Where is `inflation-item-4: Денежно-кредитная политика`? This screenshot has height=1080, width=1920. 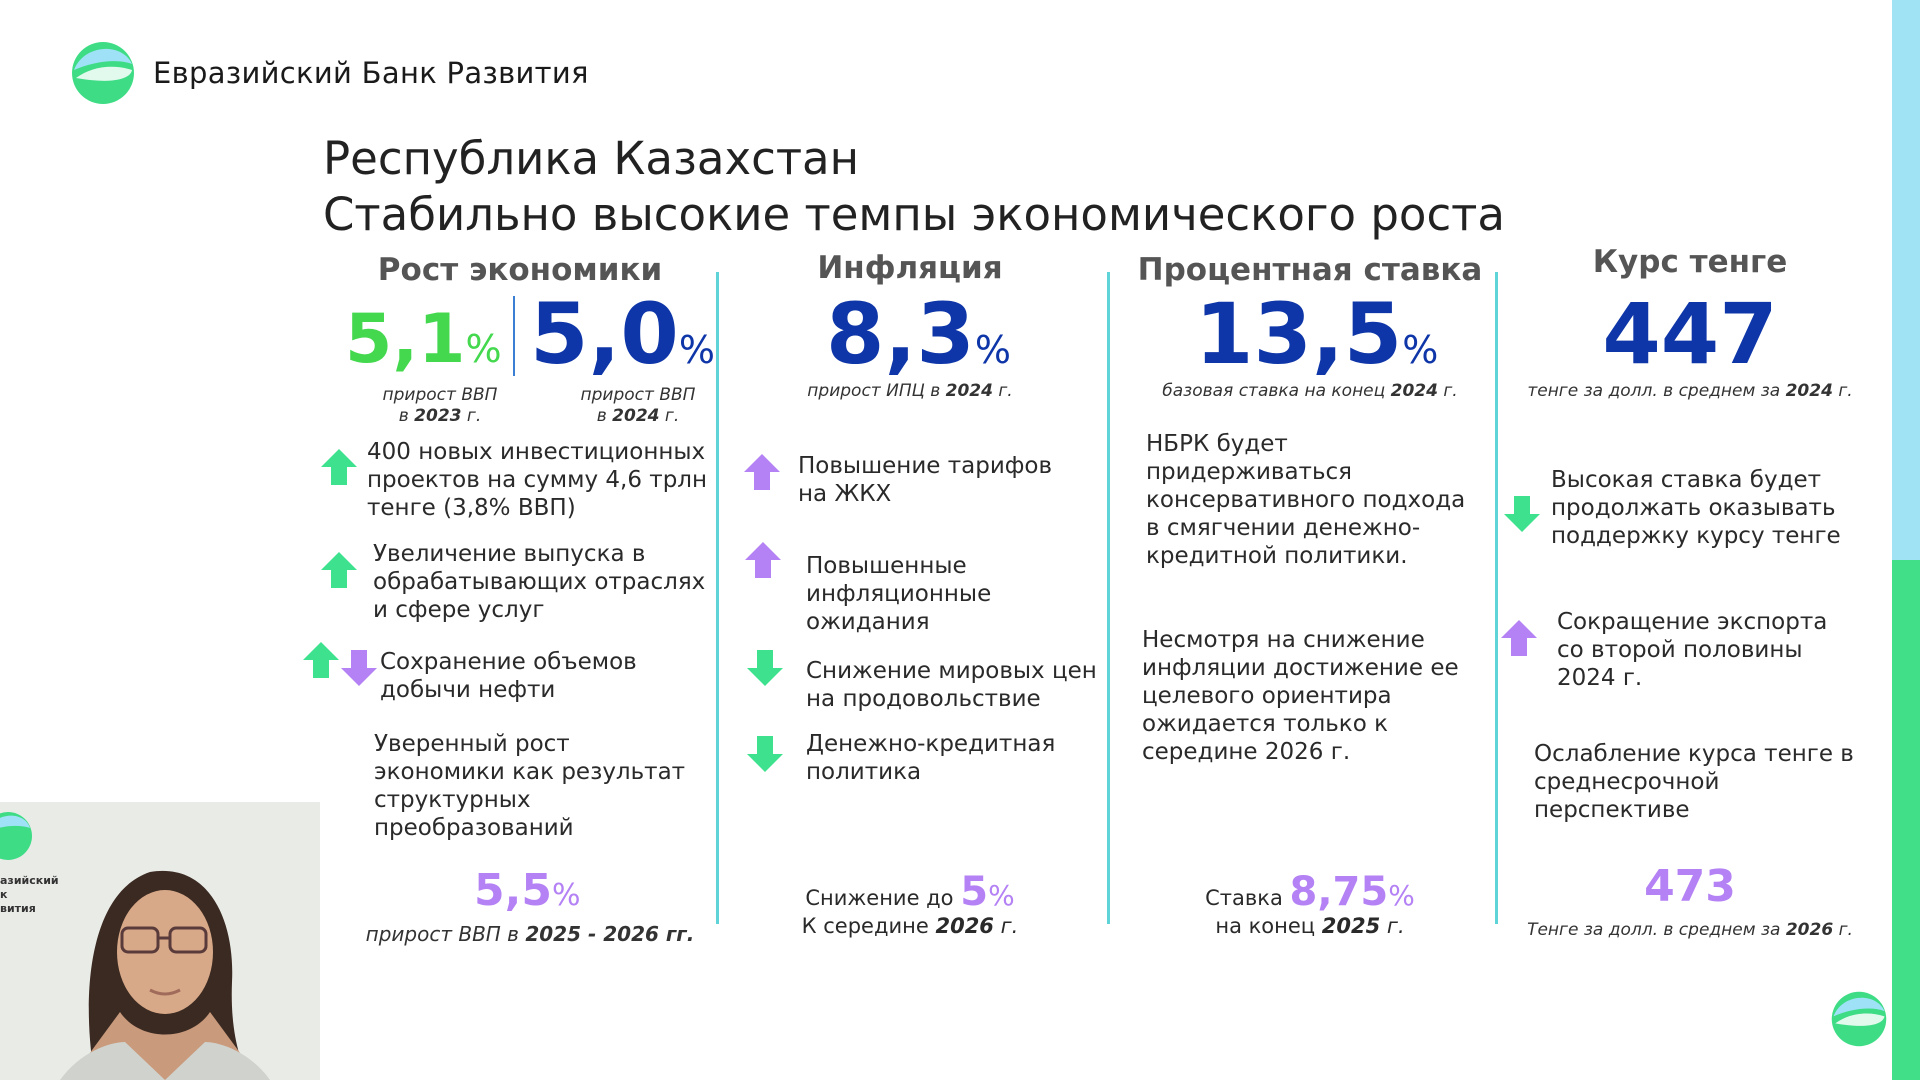 inflation-item-4: Денежно-кредитная политика is located at coordinates (931, 758).